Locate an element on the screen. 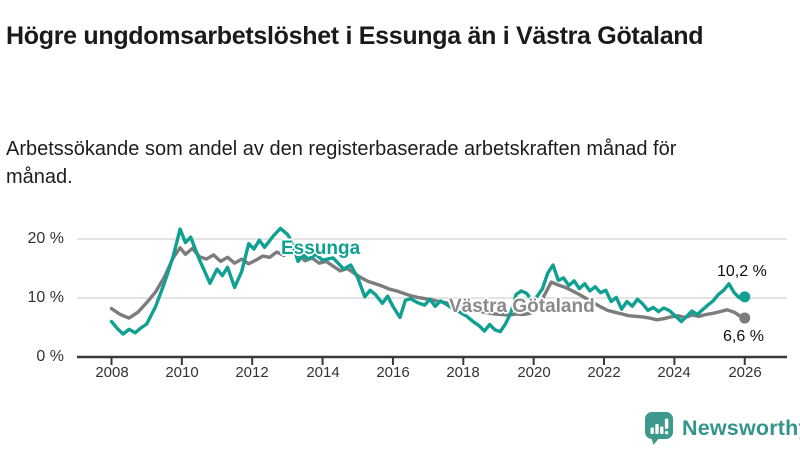 The width and height of the screenshot is (800, 450). value-label-vastra-gotaland: 6,6 % is located at coordinates (743, 336).